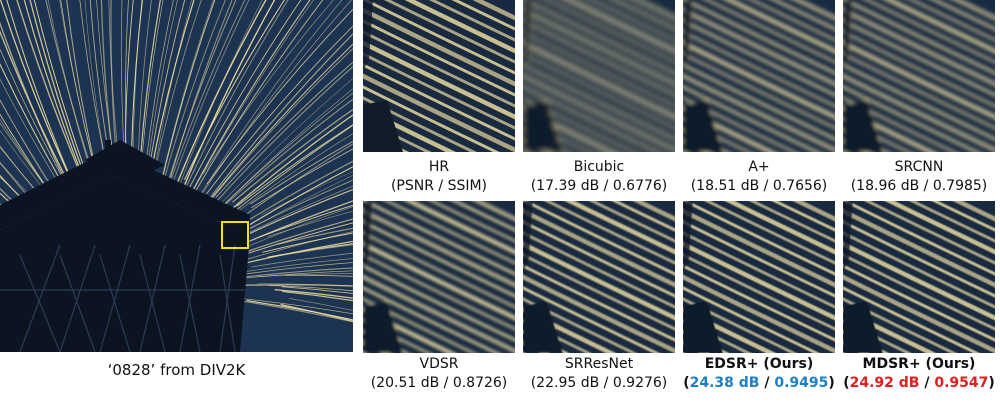  Describe the element at coordinates (759, 186) in the screenshot. I see `method-metrics: (18.51 dB / 0.7656)` at that location.